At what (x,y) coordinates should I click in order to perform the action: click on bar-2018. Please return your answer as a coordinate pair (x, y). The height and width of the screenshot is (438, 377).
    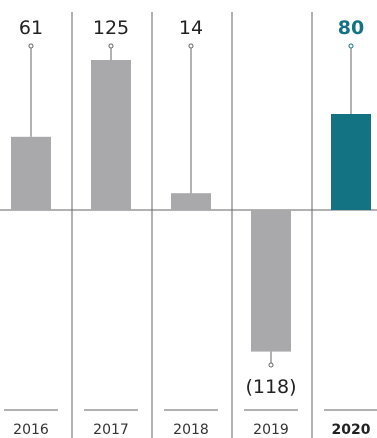
    Looking at the image, I should click on (191, 201).